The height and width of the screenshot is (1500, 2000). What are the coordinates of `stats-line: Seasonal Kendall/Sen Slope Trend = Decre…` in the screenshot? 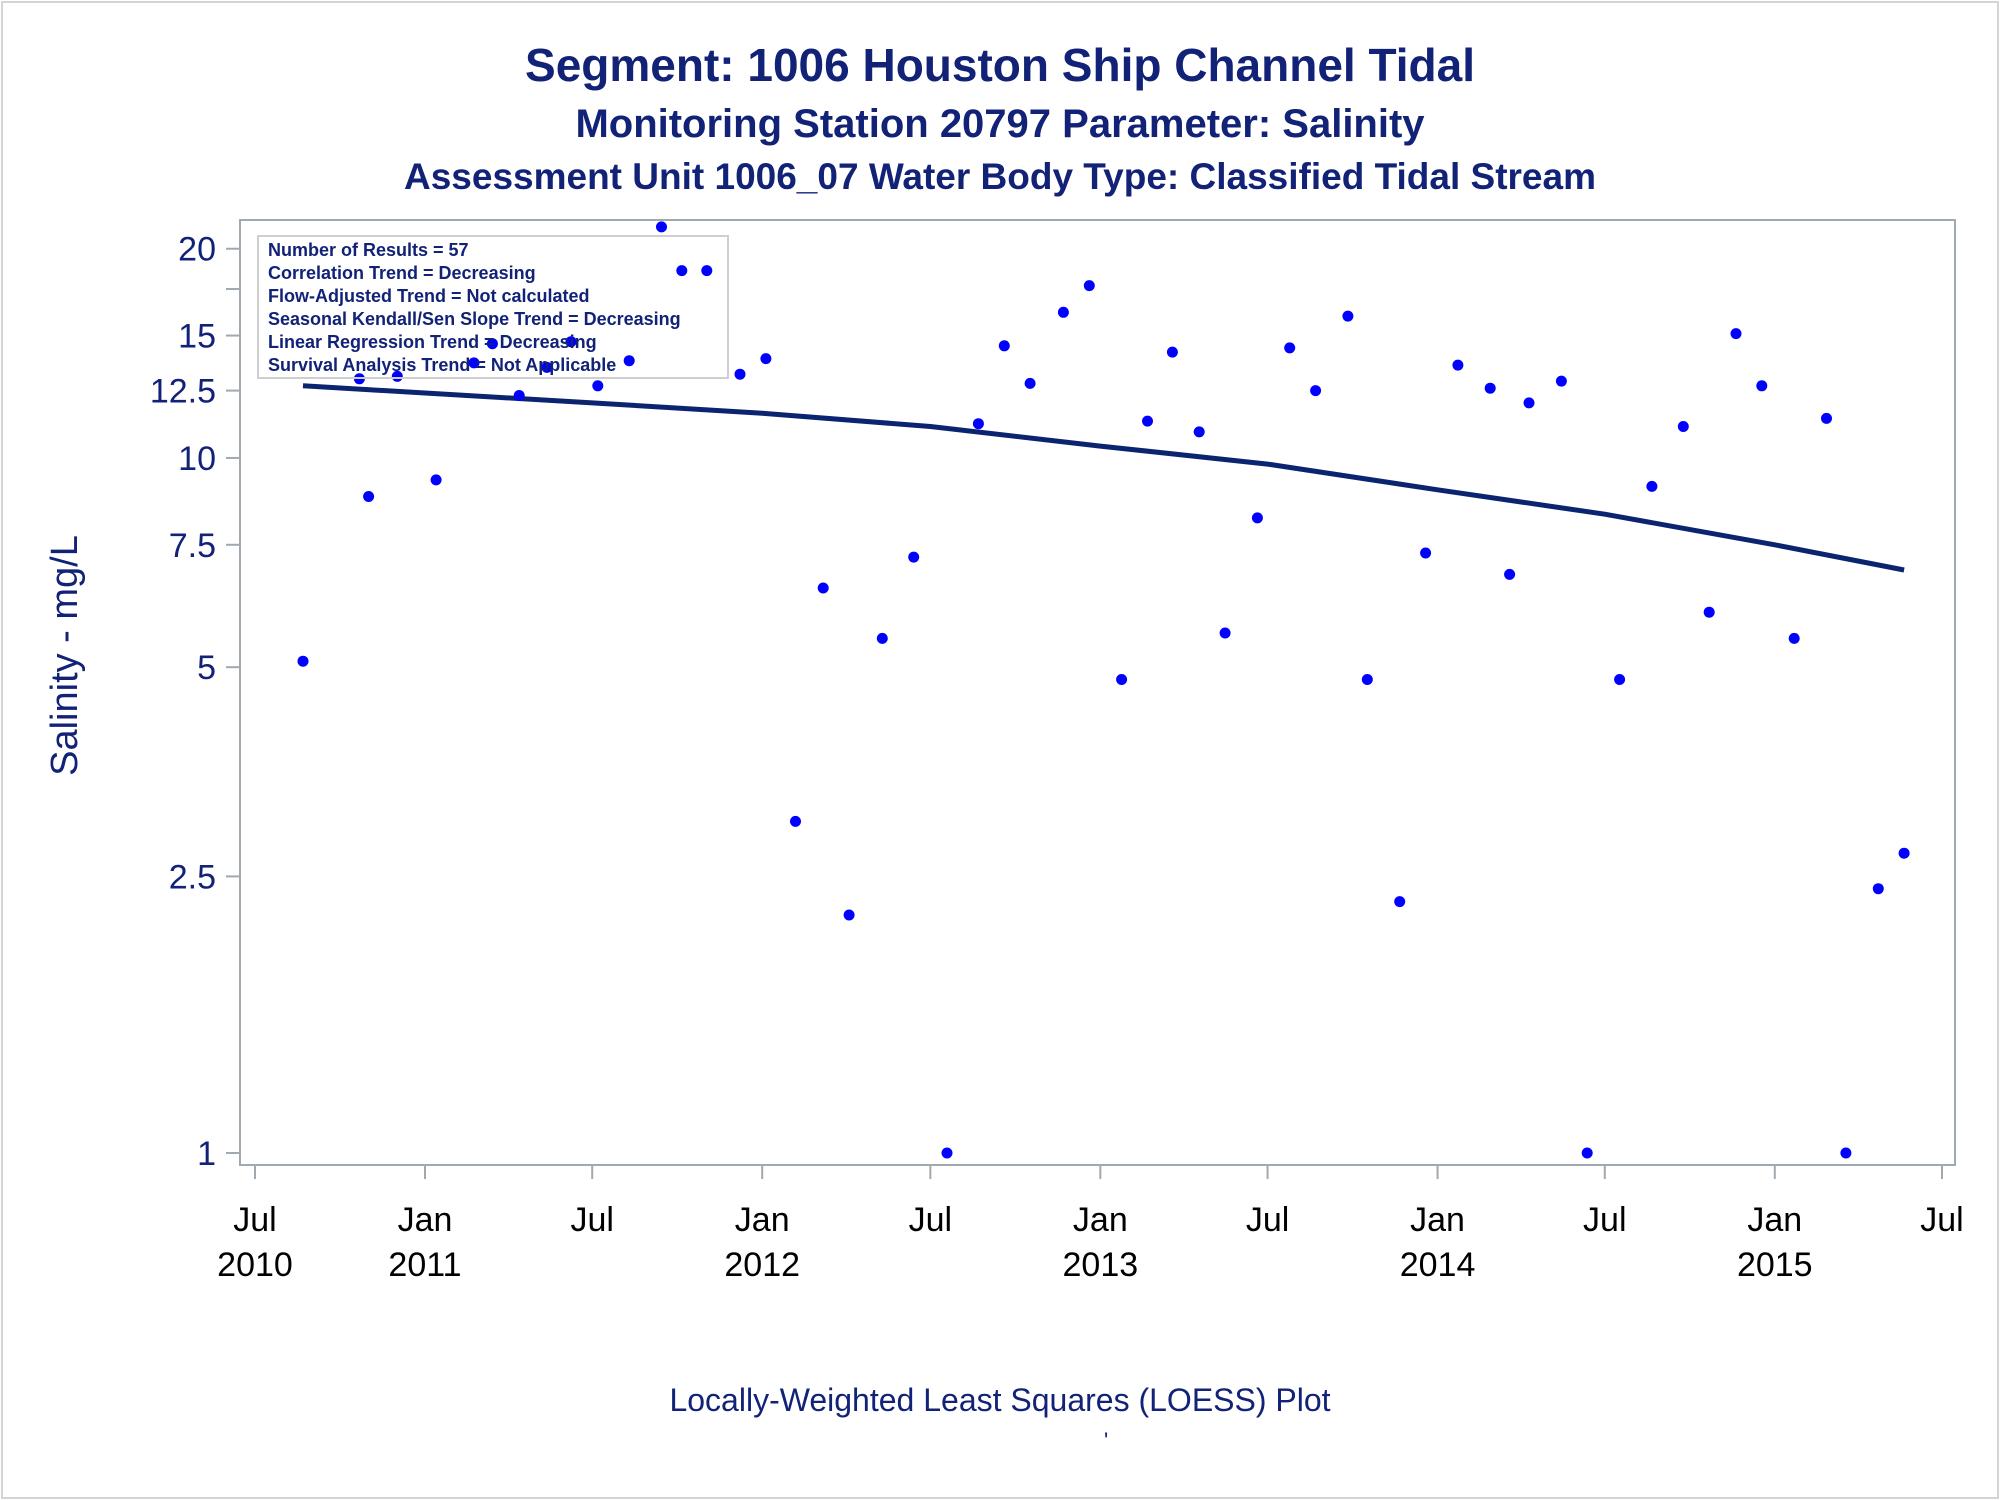 It's located at (474, 319).